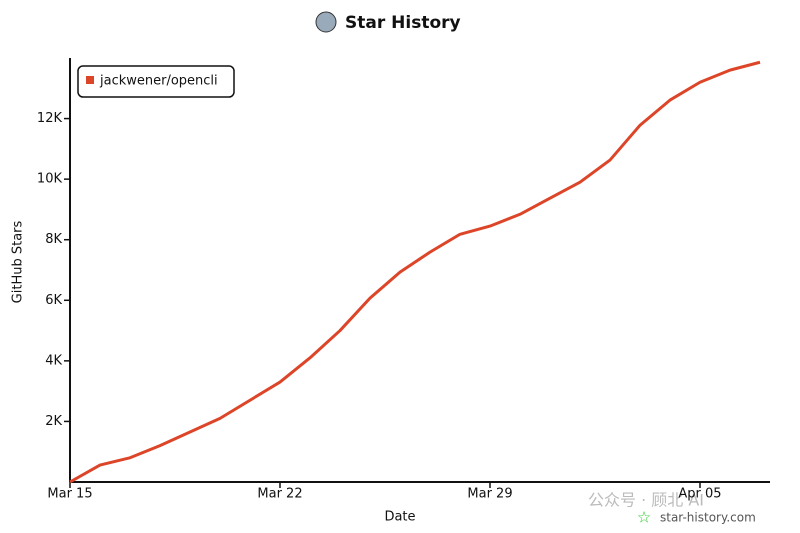  I want to click on x-axis-label: Date, so click(399, 517).